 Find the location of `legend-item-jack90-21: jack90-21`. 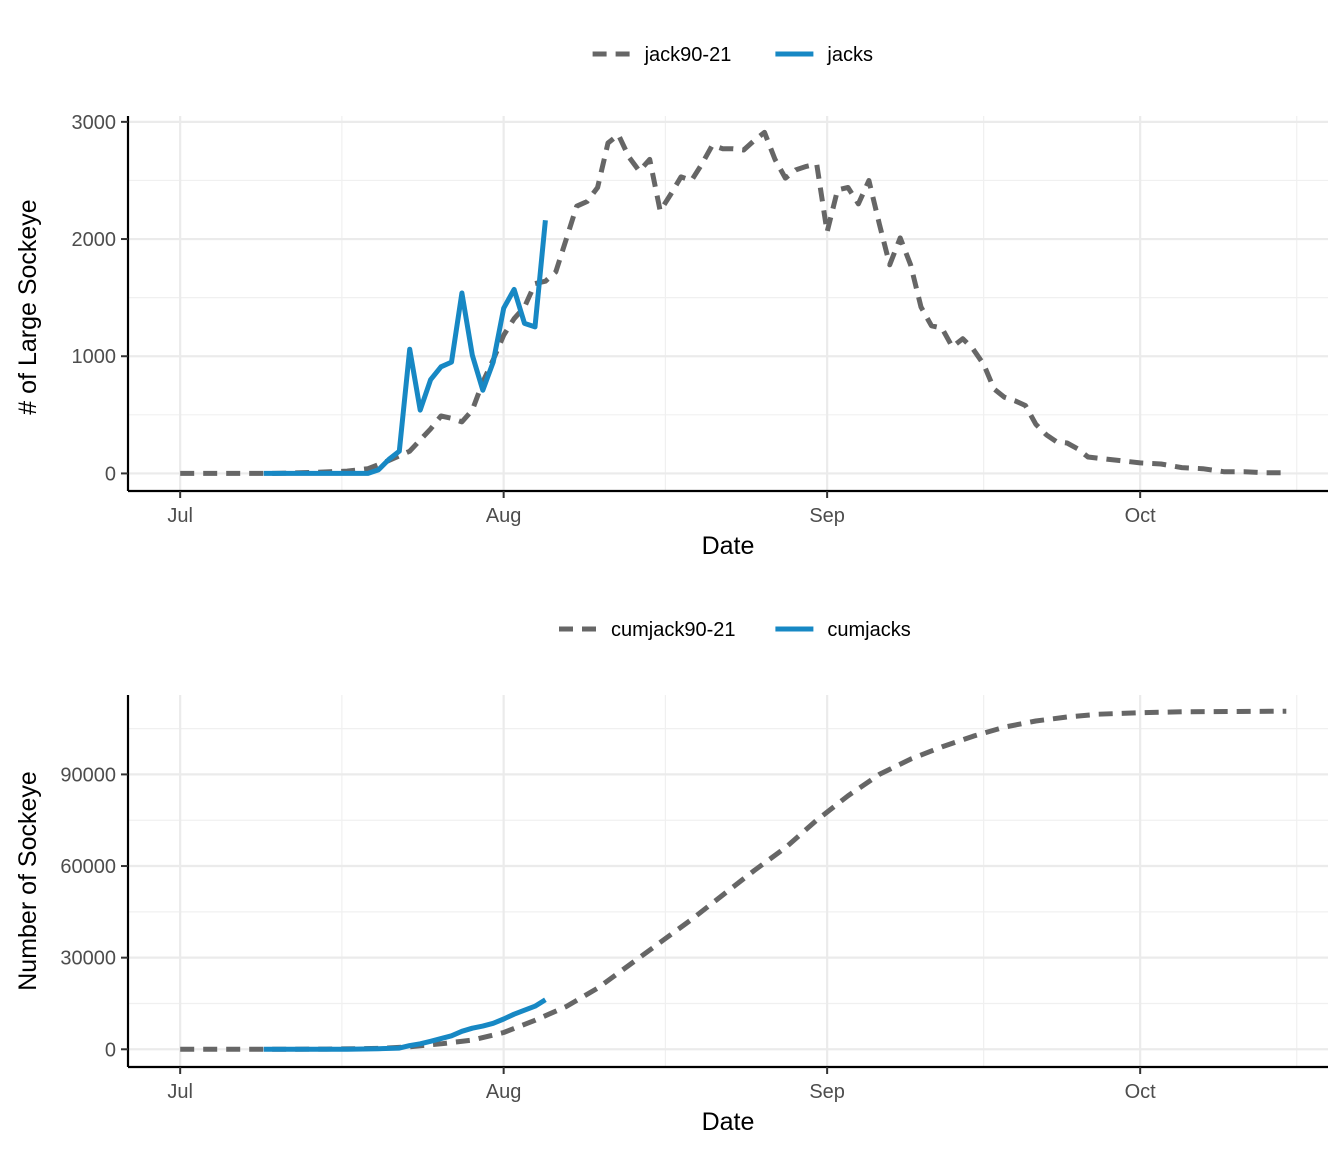

legend-item-jack90-21: jack90-21 is located at coordinates (662, 55).